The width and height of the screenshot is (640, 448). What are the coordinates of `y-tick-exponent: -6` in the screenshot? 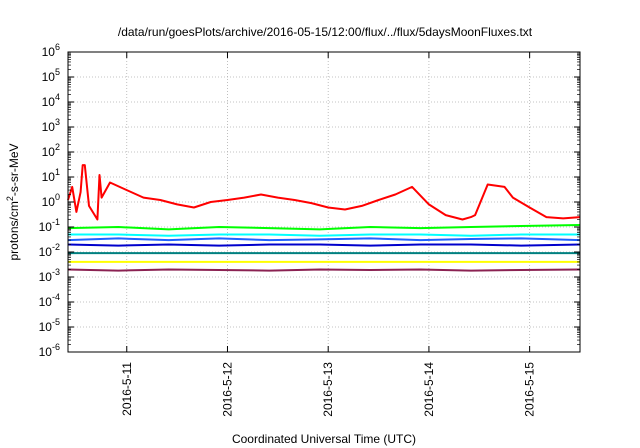 It's located at (56, 347).